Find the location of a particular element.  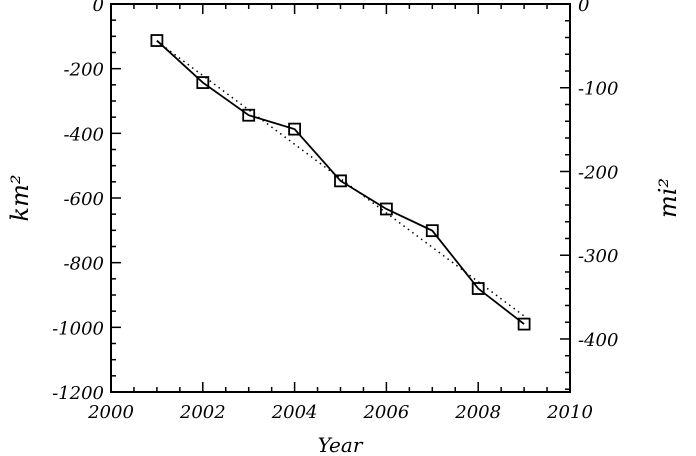

y-tick-label: -400 is located at coordinates (84, 134).